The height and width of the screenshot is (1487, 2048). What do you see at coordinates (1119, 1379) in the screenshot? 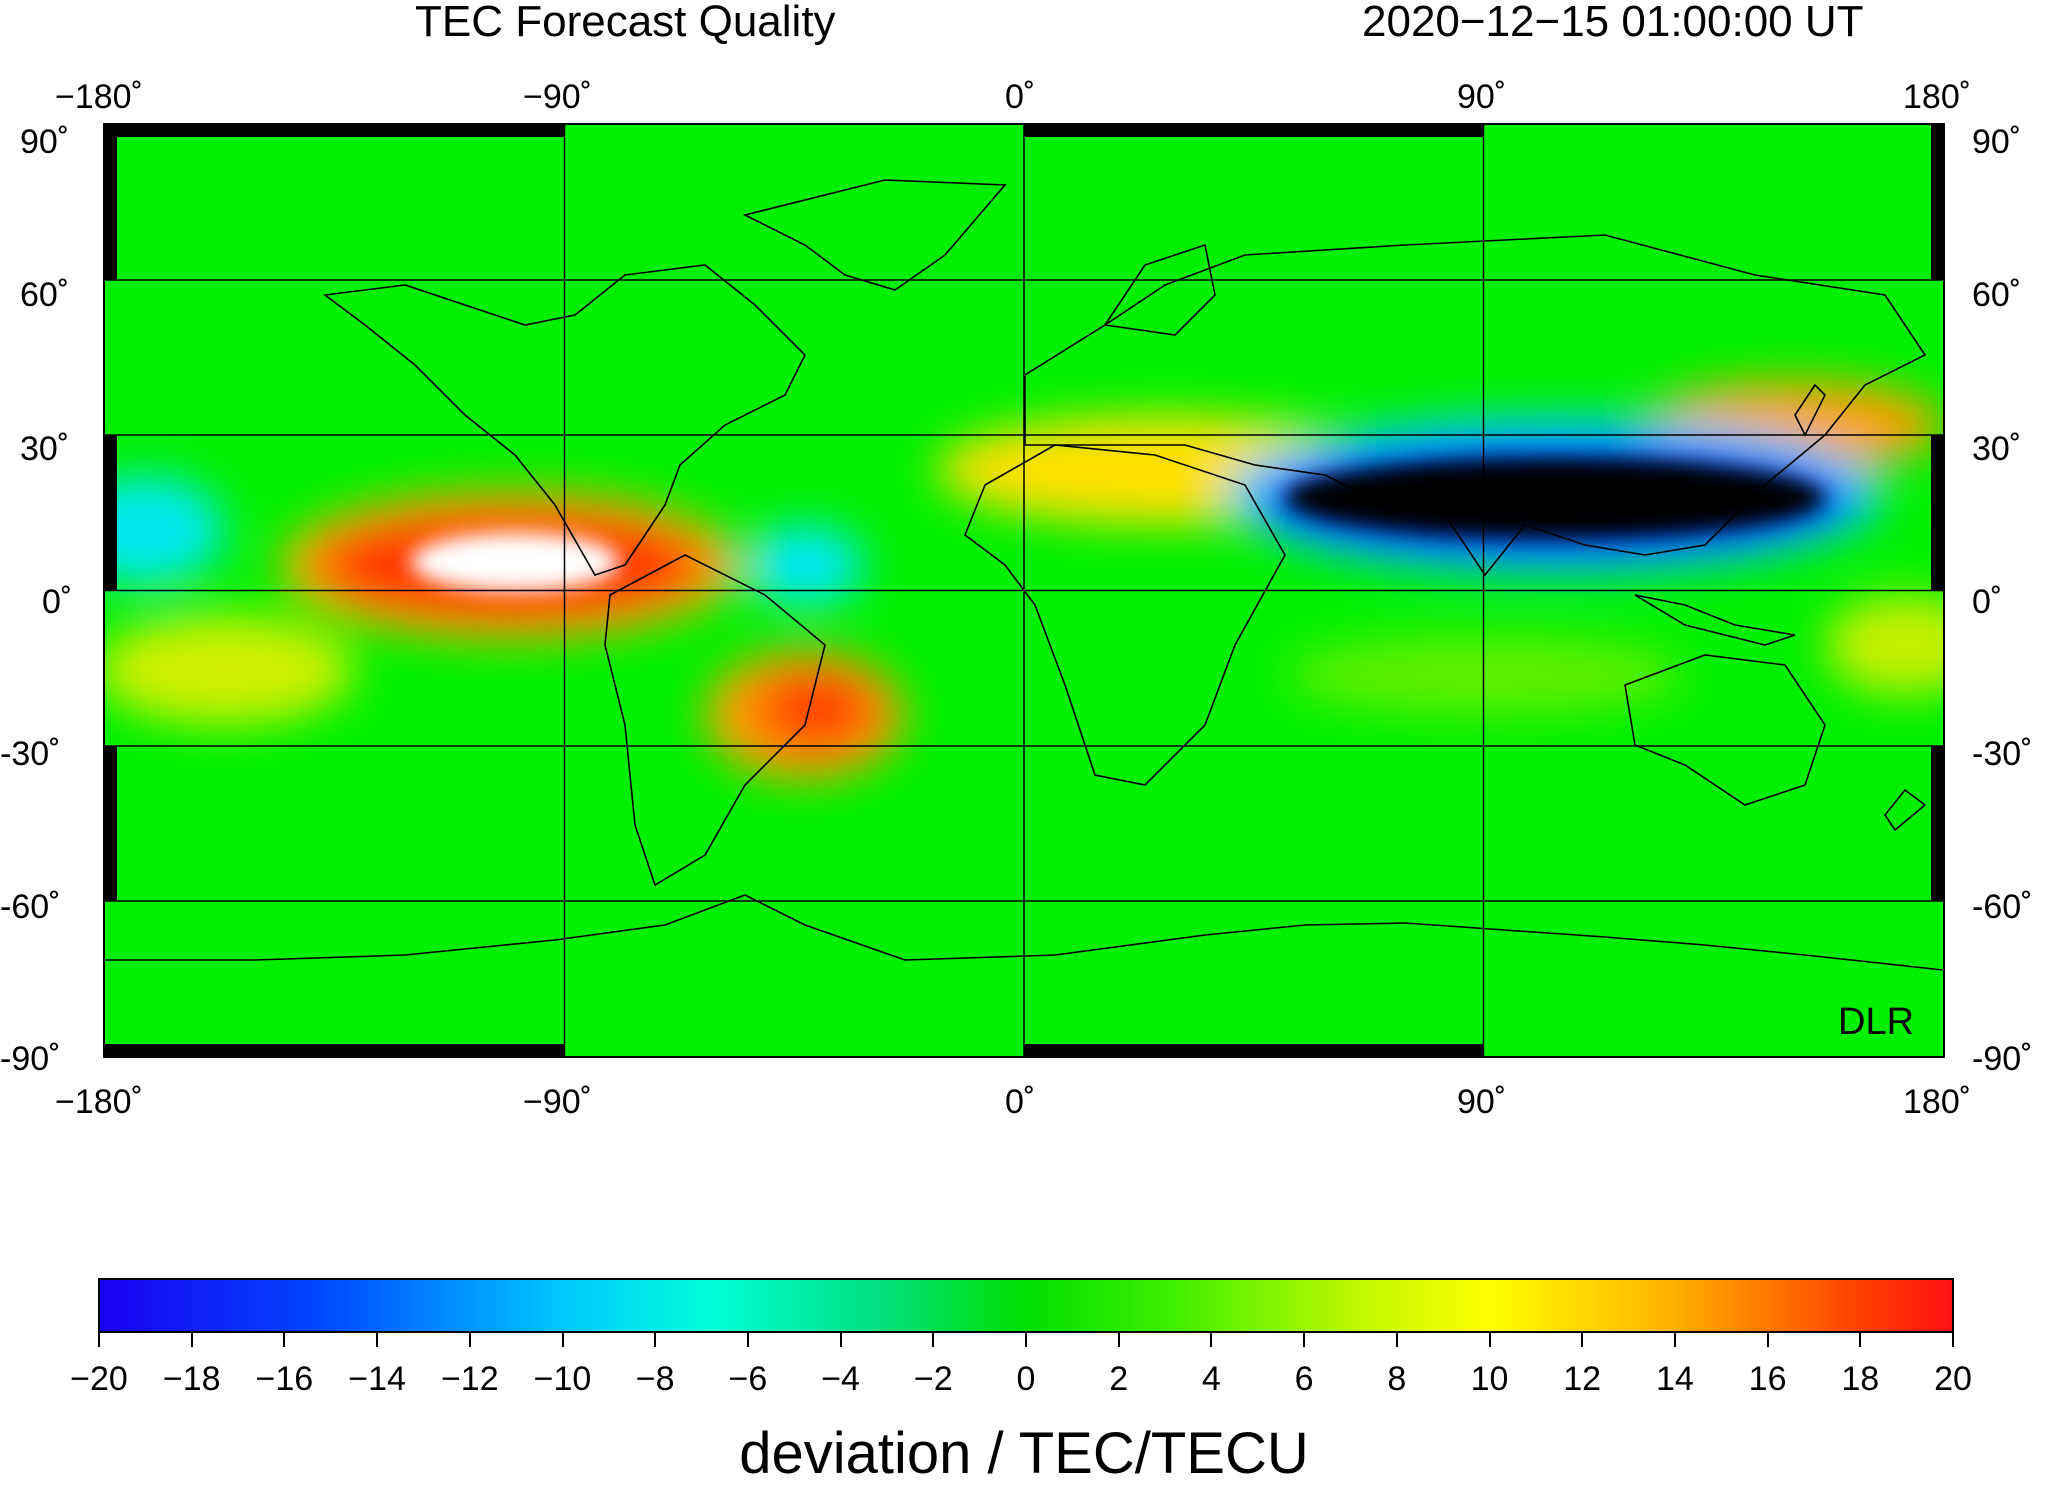
I see `colorbar-tick-label: 2` at bounding box center [1119, 1379].